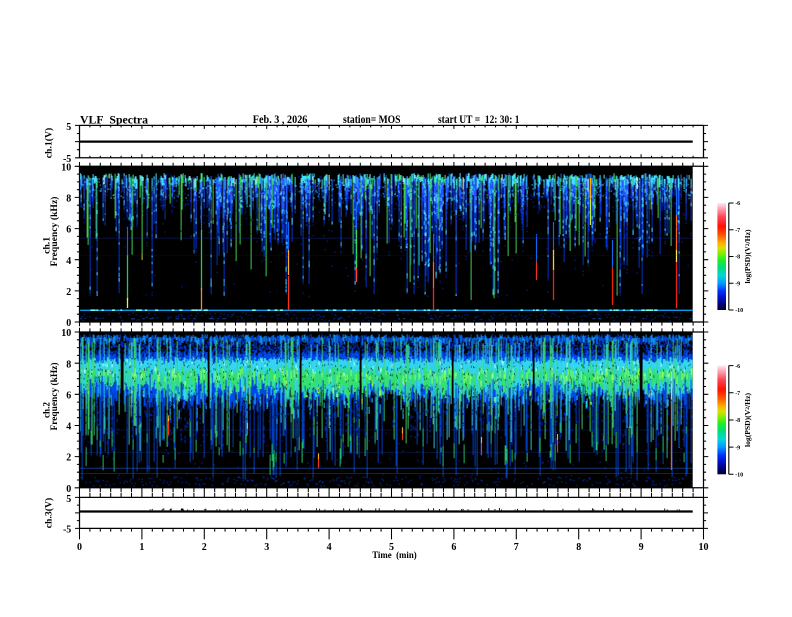 This screenshot has height=617, width=792. I want to click on svg-text: 3, so click(266, 547).